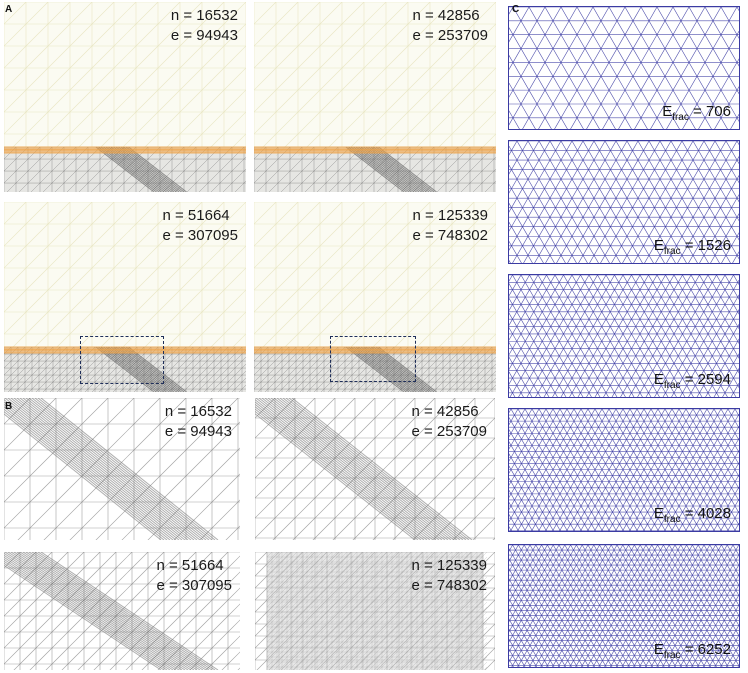 The width and height of the screenshot is (748, 673). I want to click on panel-a-tile-1: n = 16532 e = 94943, so click(125, 100).